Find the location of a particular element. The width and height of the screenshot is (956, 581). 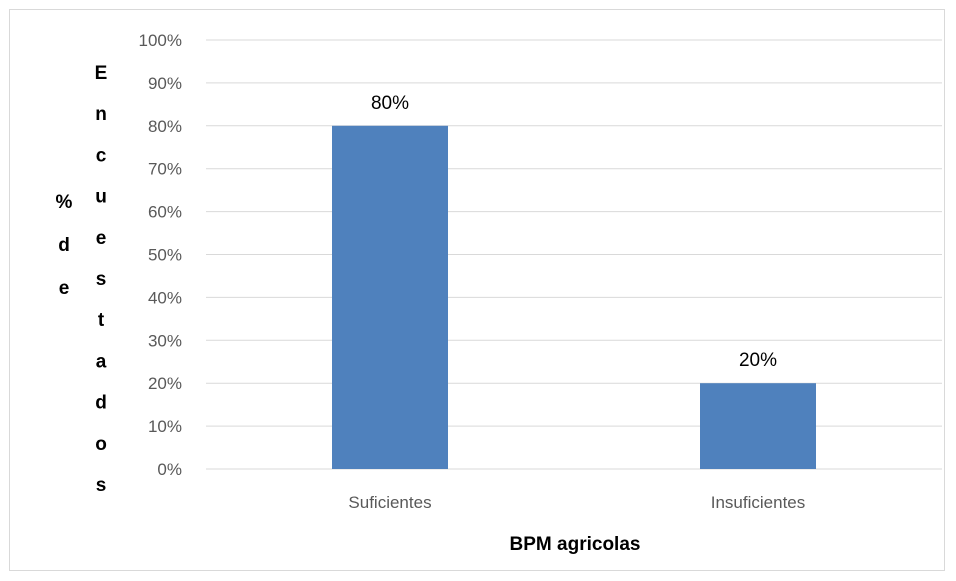

x-axis-categories: Suficientes Insuficientes is located at coordinates (576, 502).